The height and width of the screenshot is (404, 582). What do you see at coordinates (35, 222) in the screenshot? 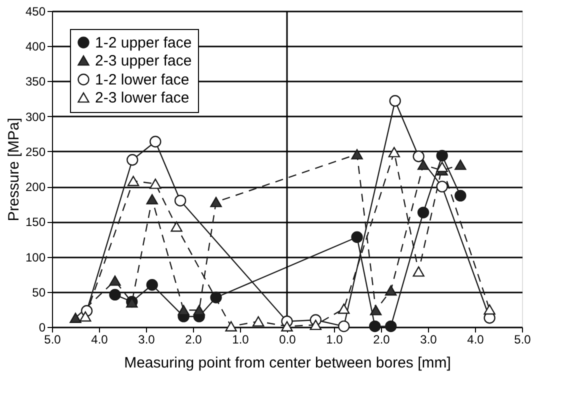
I see `y-tick-label: 150` at bounding box center [35, 222].